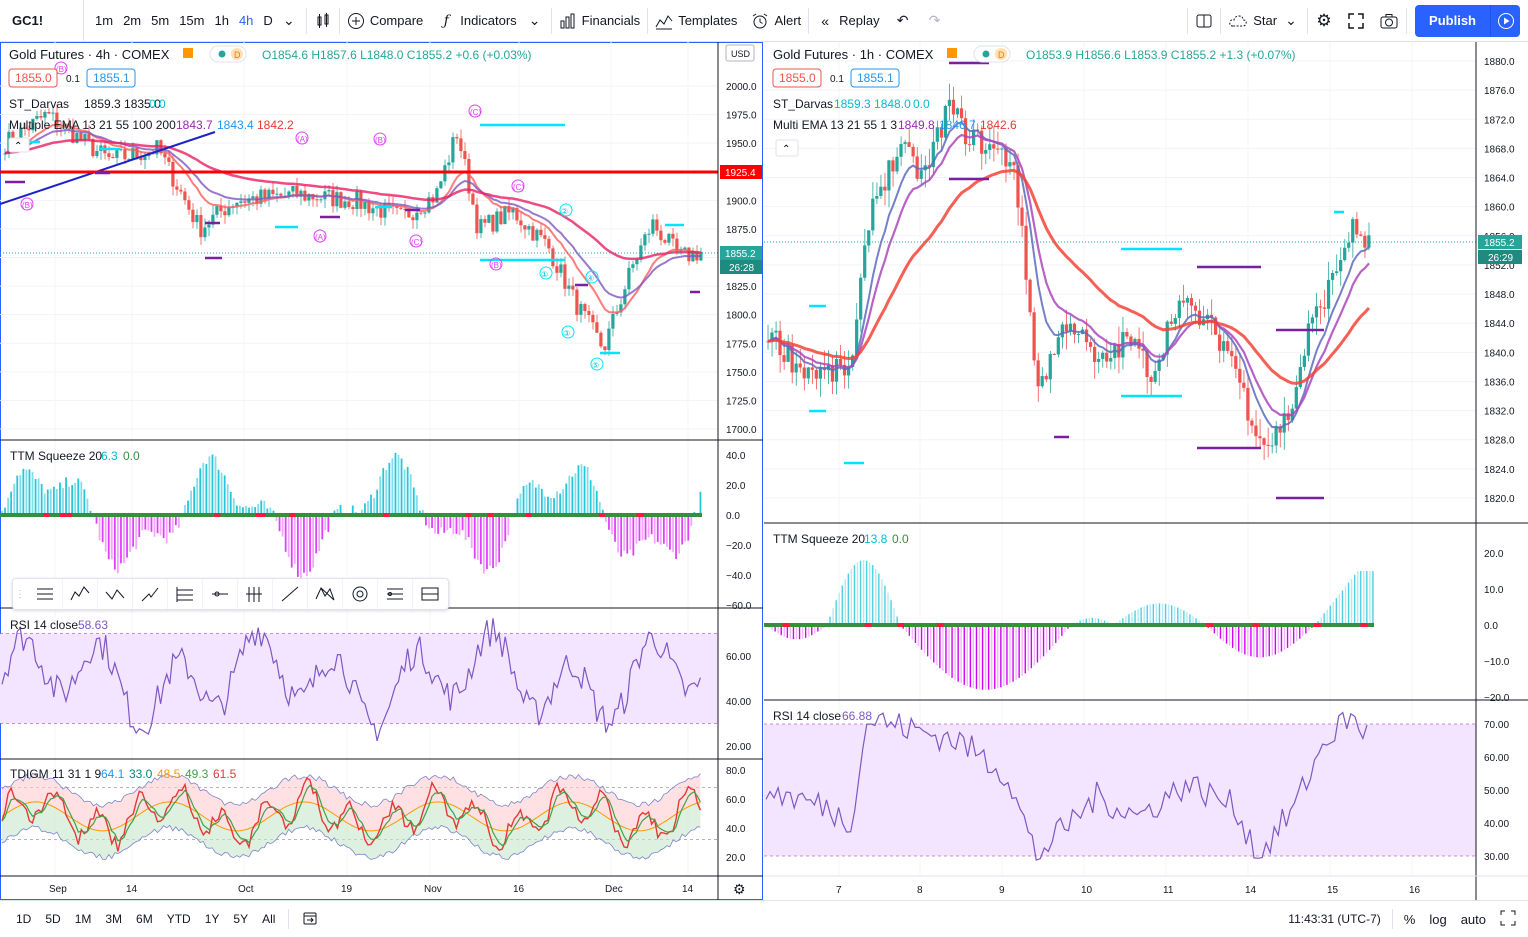 This screenshot has width=1528, height=937. Describe the element at coordinates (144, 919) in the screenshot. I see `range-6m: 6M` at that location.